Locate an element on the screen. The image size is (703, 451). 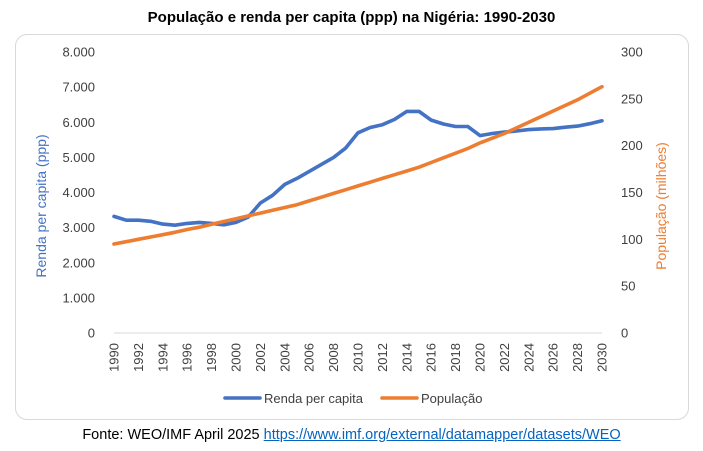
x-tick-label: 2018 is located at coordinates (455, 357).